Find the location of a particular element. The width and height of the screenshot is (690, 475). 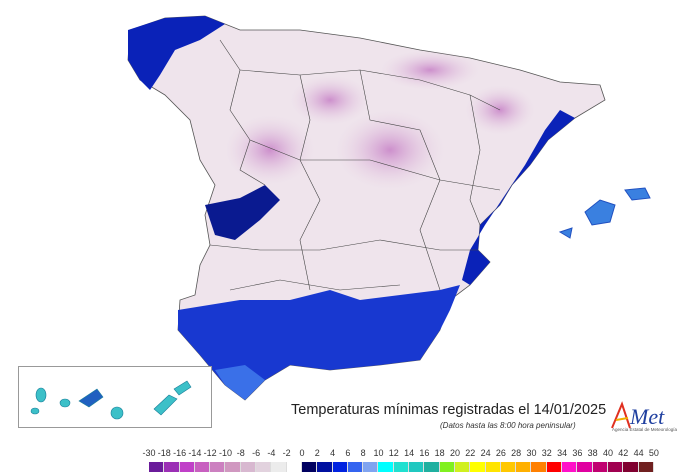

legend-label: -2 is located at coordinates (286, 453).